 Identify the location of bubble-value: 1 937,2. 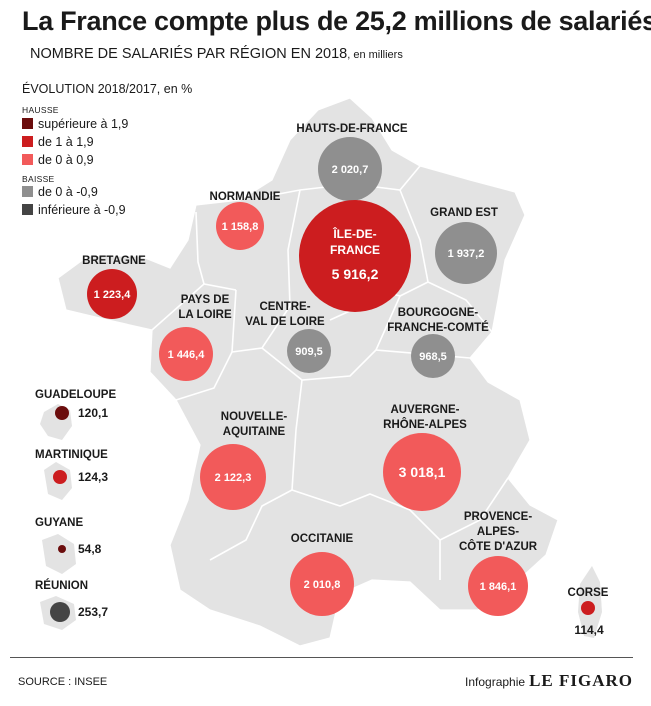
(466, 254).